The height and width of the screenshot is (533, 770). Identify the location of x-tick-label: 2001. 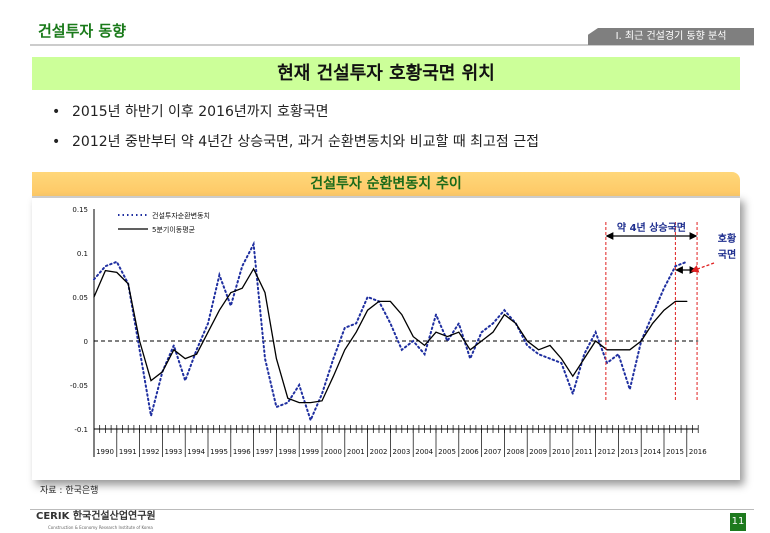
(356, 452).